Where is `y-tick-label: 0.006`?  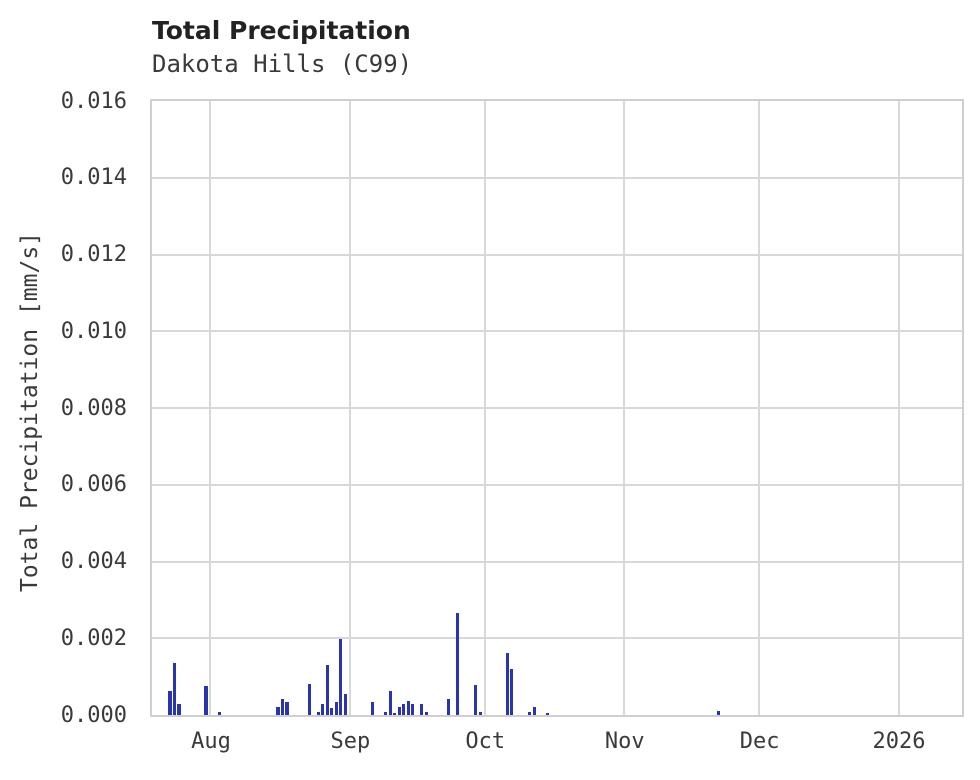
y-tick-label: 0.006 is located at coordinates (93, 485).